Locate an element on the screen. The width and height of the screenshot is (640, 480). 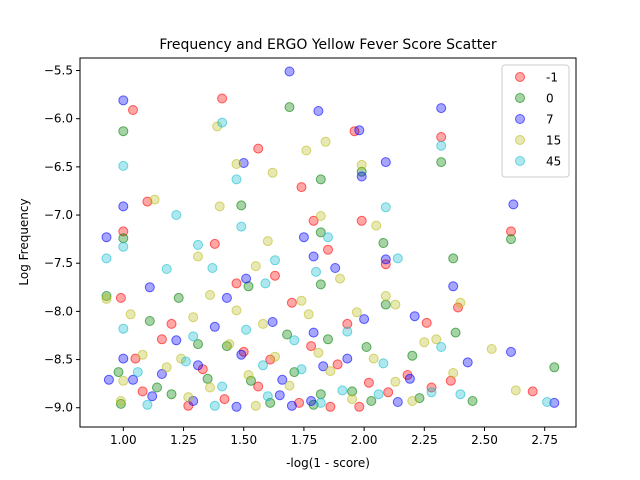
y-tick-label: −6.0 is located at coordinates (58, 119).